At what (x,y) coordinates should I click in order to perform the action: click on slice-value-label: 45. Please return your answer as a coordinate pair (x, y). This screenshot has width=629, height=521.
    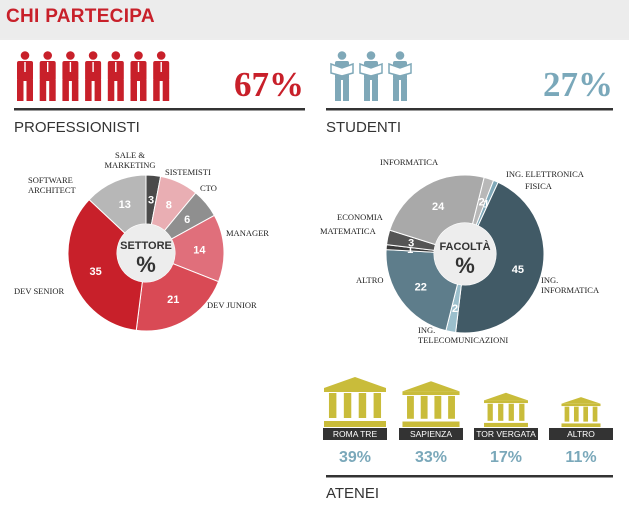
    Looking at the image, I should click on (518, 270).